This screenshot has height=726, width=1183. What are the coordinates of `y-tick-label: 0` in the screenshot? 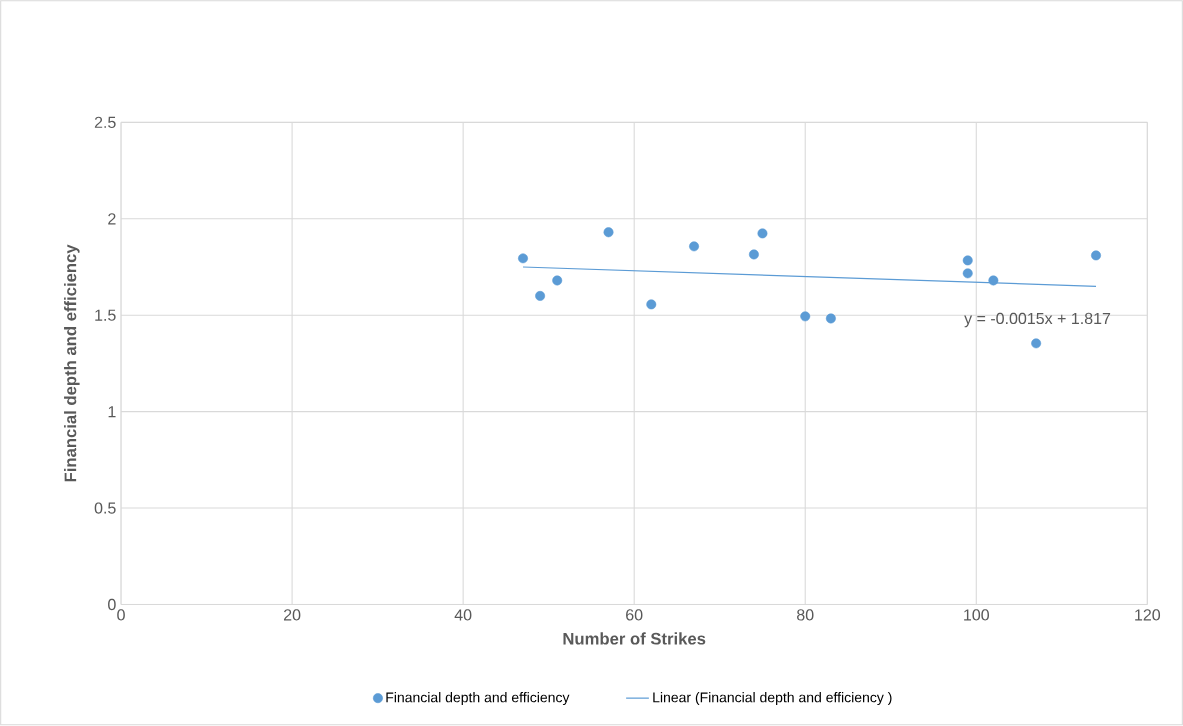 It's located at (112, 605).